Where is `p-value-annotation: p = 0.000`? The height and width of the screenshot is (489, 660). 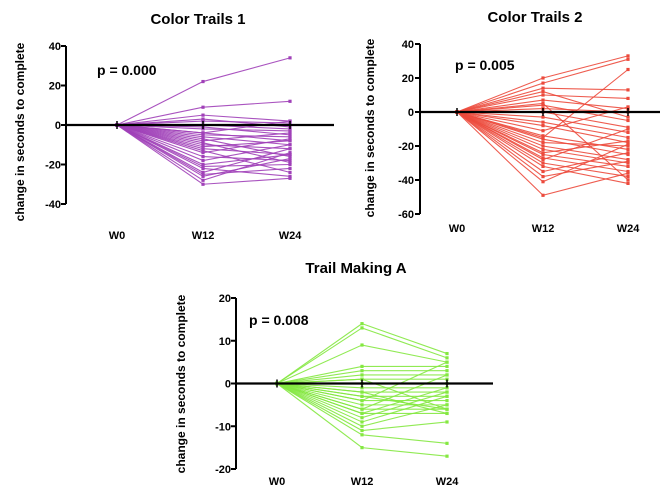
p-value-annotation: p = 0.000 is located at coordinates (127, 70).